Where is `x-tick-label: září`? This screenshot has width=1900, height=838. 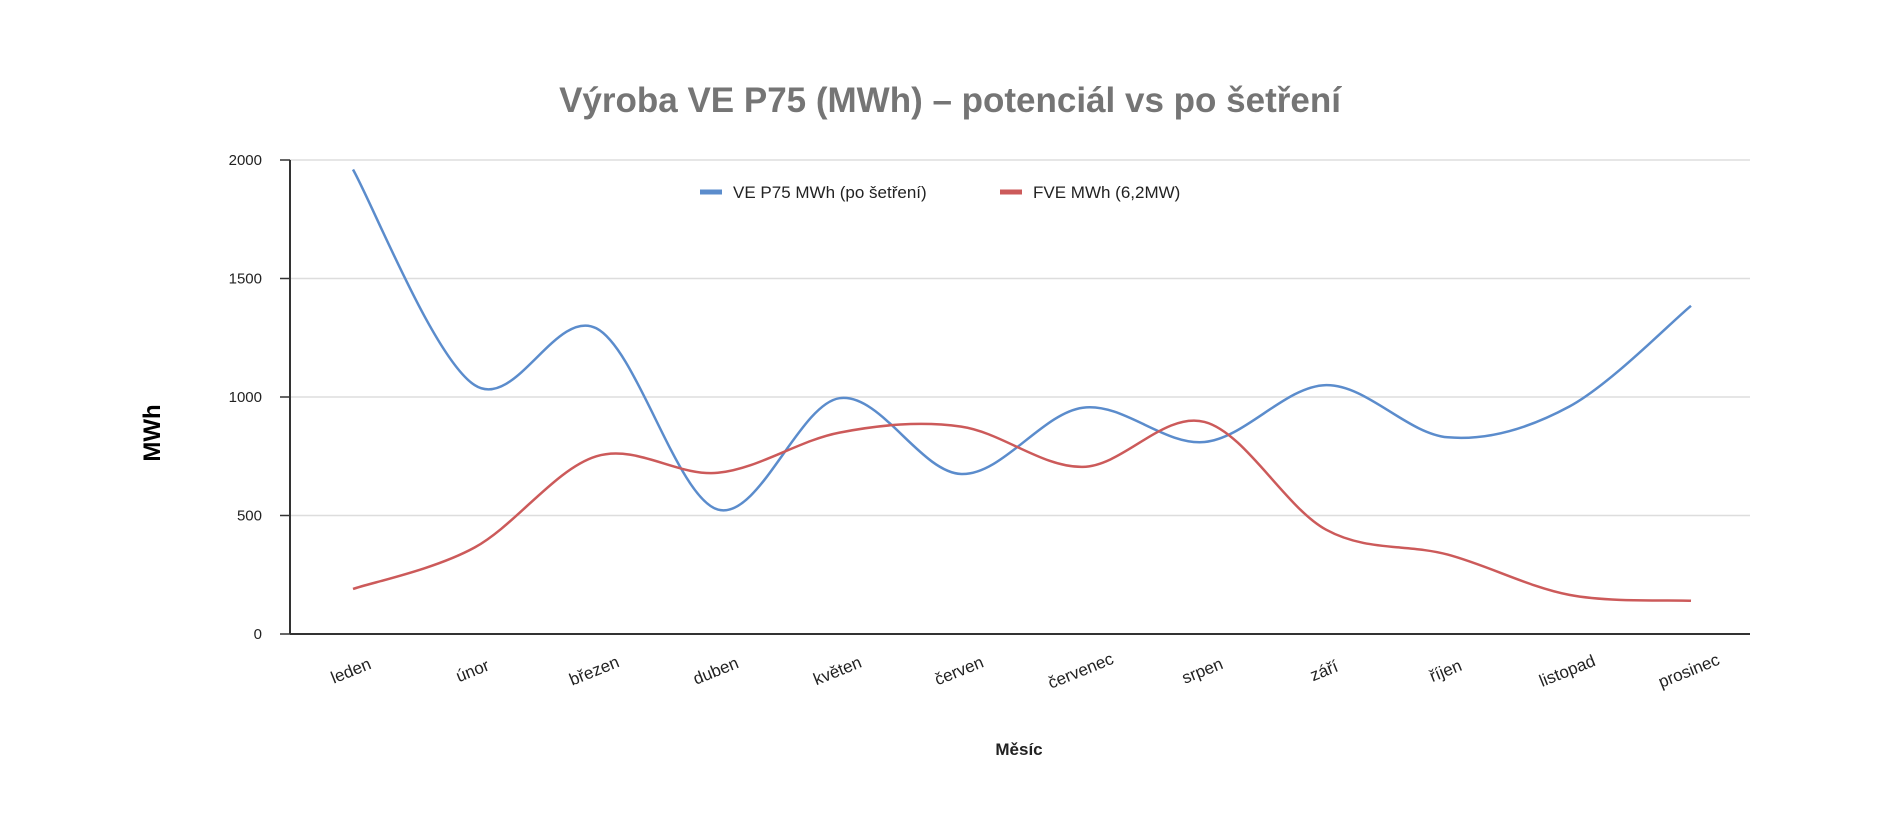 x-tick-label: září is located at coordinates (1324, 671).